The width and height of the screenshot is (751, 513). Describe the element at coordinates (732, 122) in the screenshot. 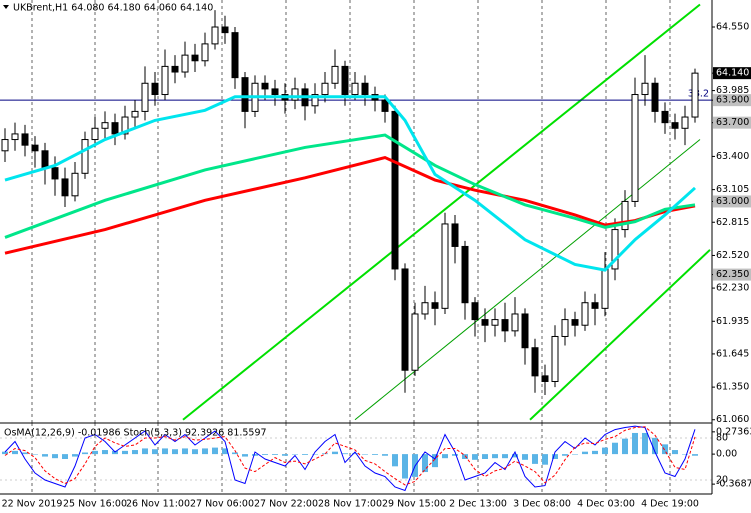

I see `y-tick-label: 63.700` at that location.